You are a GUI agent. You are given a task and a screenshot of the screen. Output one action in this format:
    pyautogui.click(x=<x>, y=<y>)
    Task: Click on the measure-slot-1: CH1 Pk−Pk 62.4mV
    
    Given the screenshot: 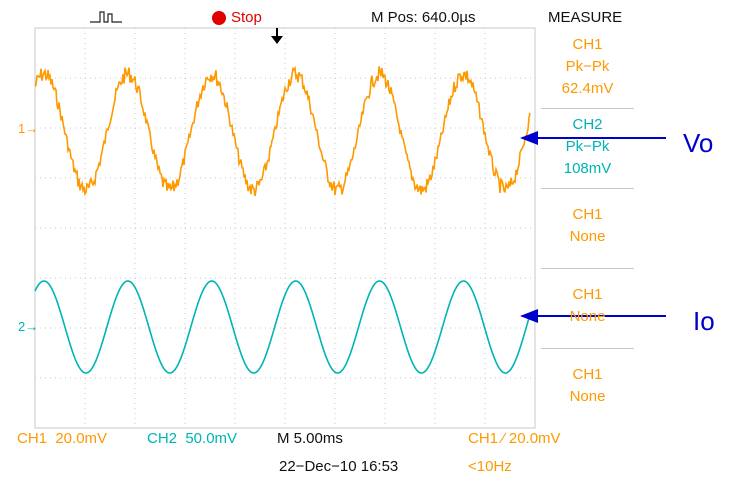 What is the action you would take?
    pyautogui.click(x=587, y=67)
    